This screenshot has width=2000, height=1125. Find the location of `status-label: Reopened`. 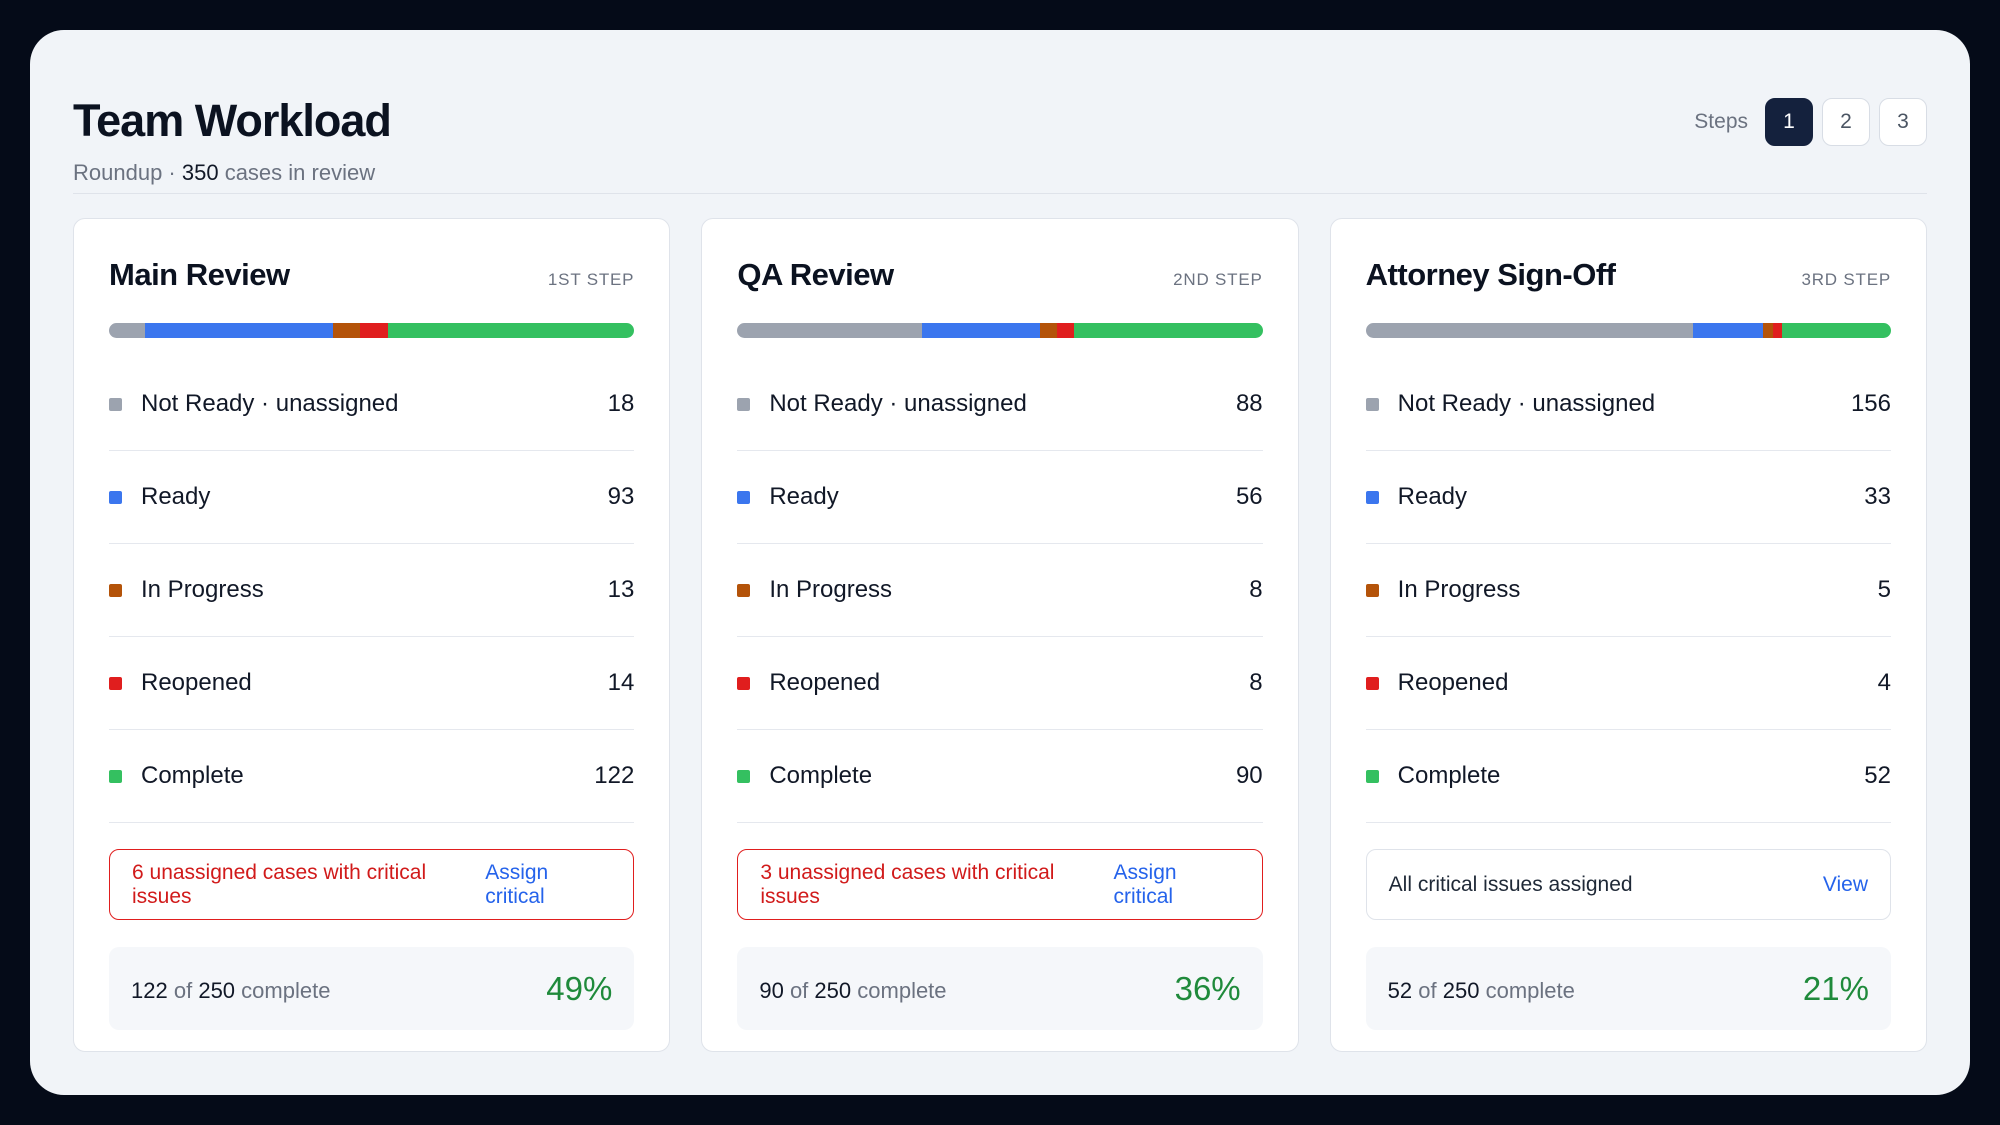

status-label: Reopened is located at coordinates (196, 682).